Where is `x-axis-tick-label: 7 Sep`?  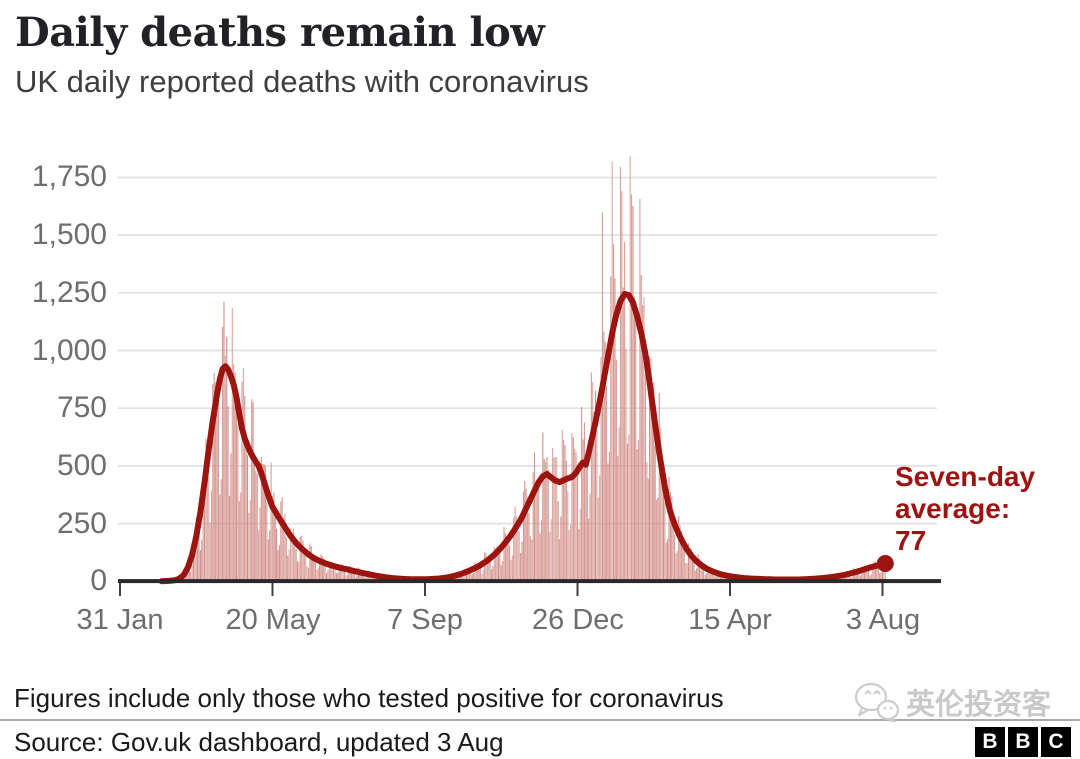
x-axis-tick-label: 7 Sep is located at coordinates (425, 620).